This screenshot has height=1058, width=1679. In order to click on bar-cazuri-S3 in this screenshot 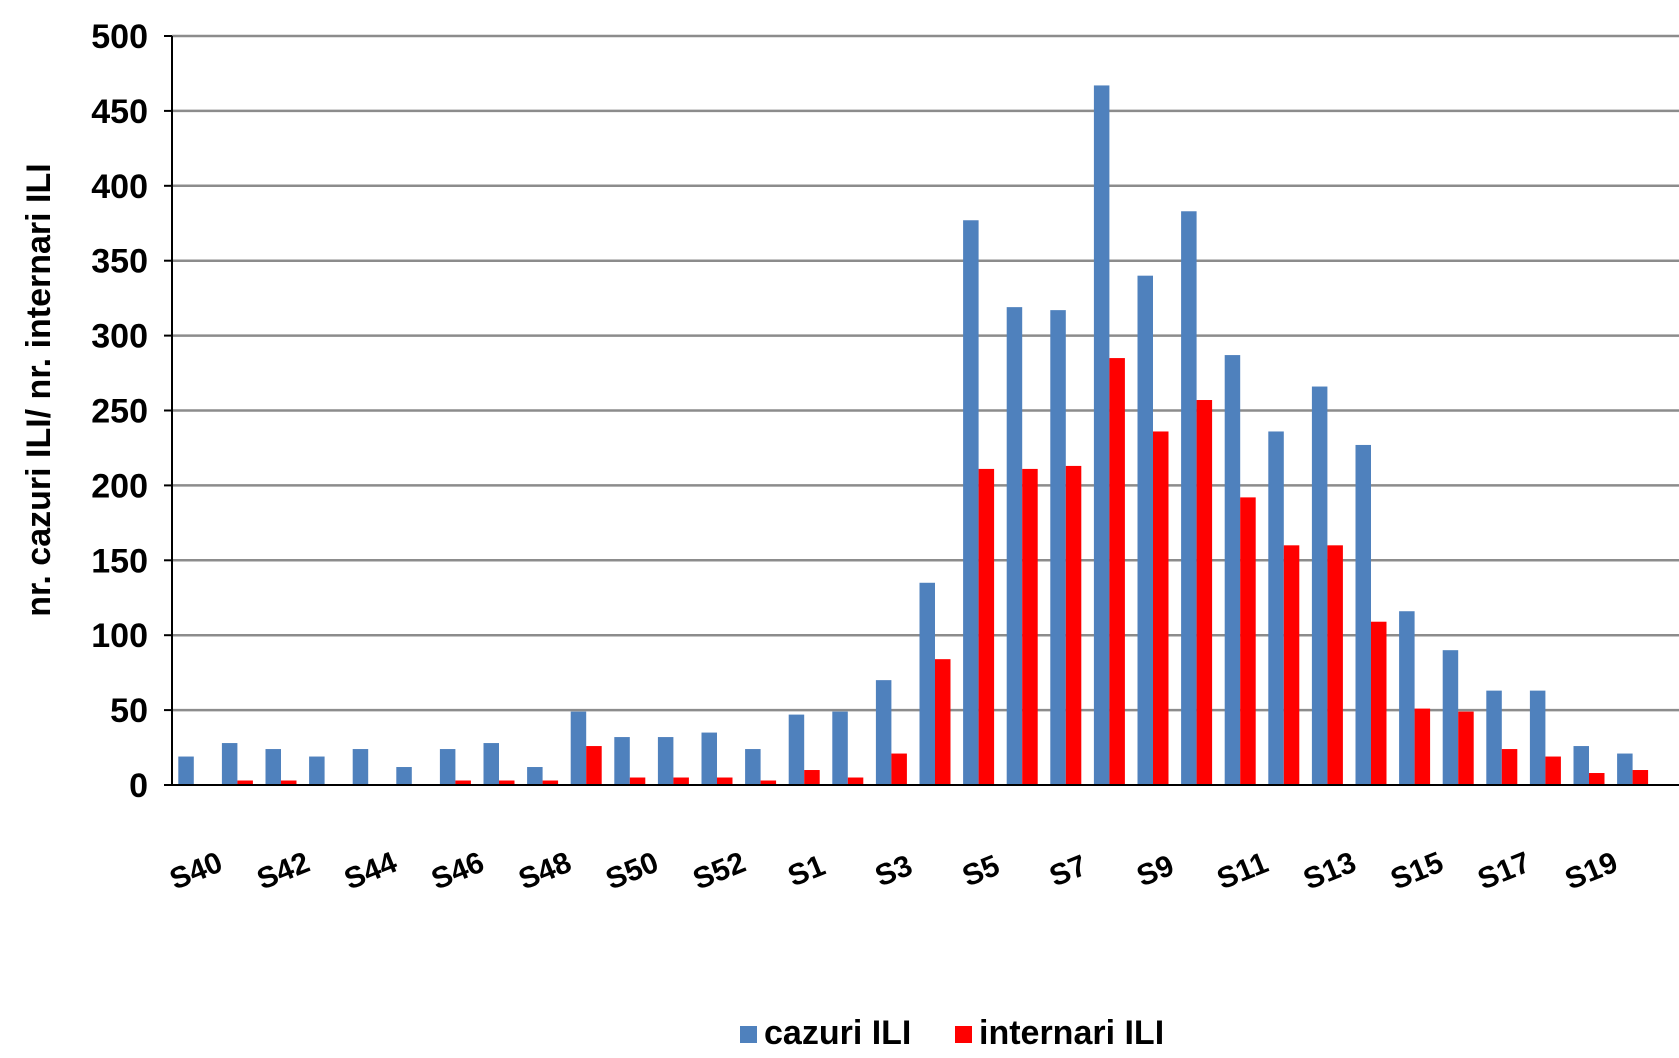, I will do `click(883, 732)`.